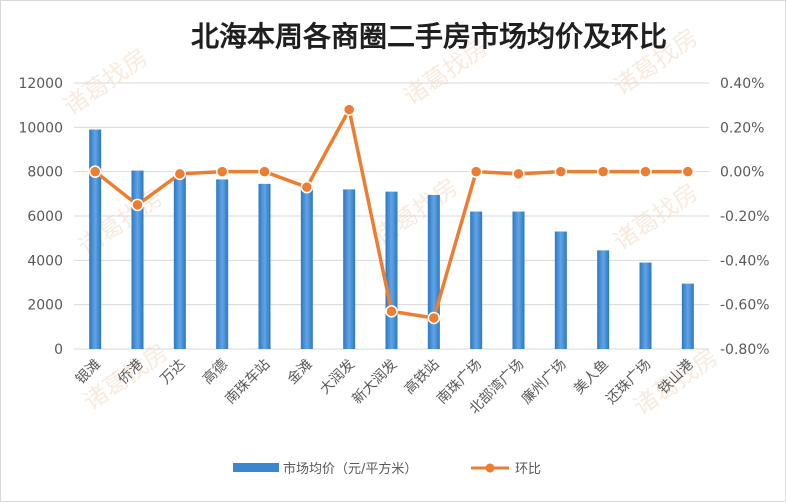 The image size is (786, 502). I want to click on y-right-tick-label: 0.40%, so click(742, 84).